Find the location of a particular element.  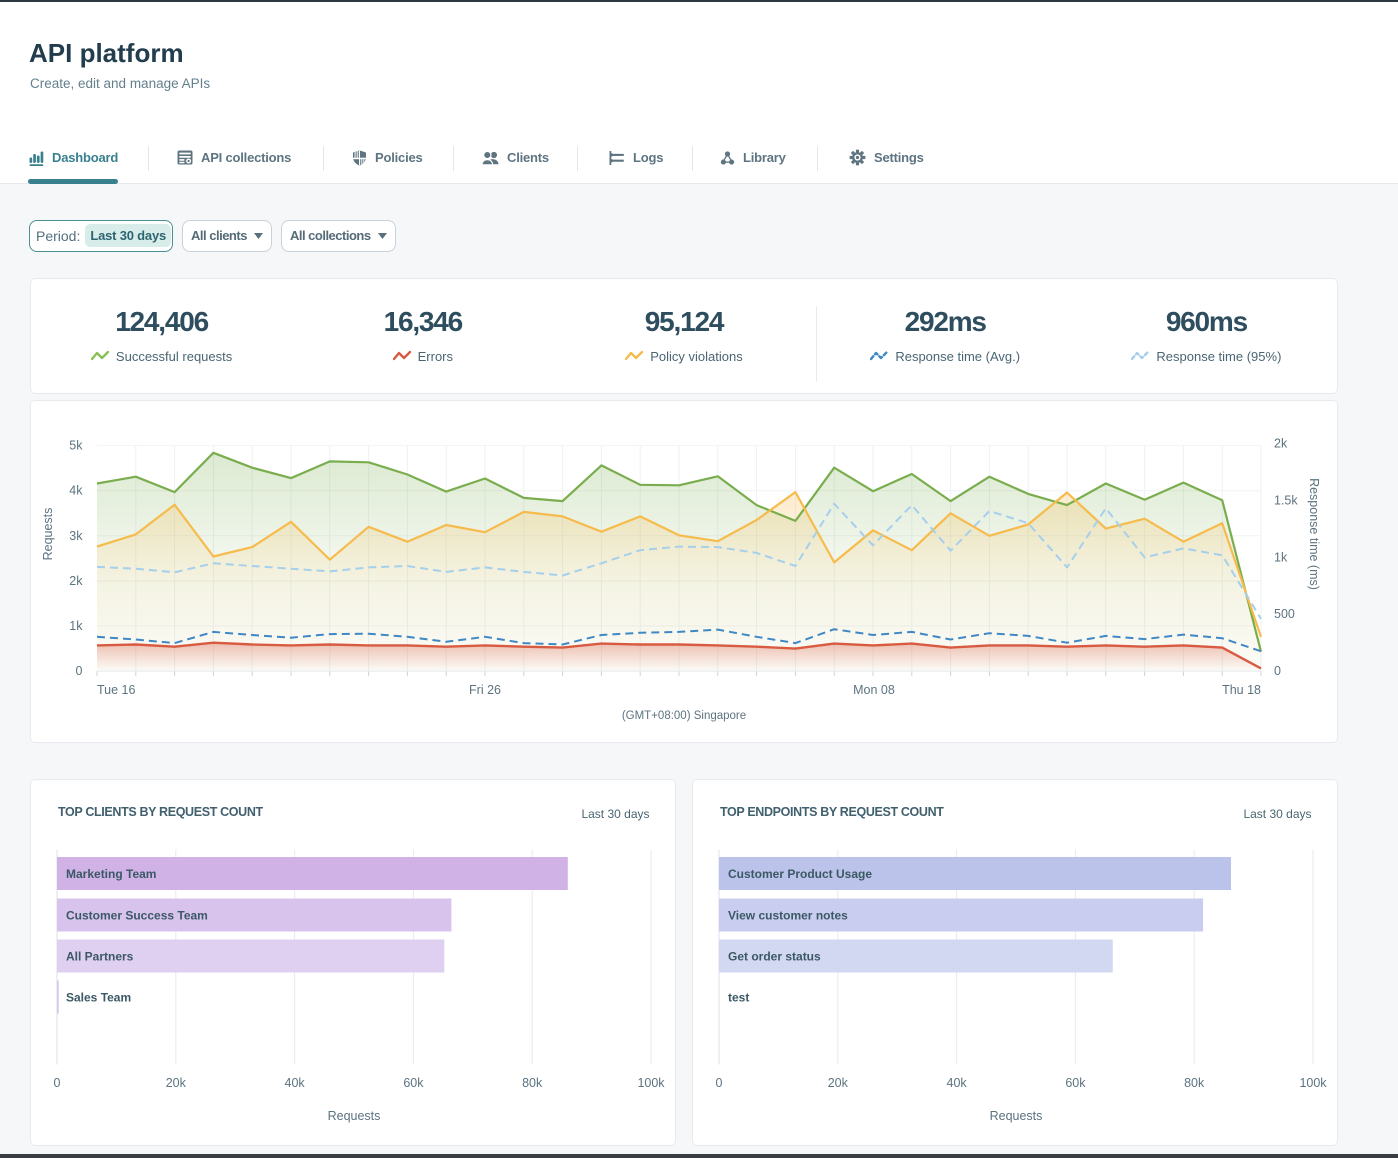

svg-text: Tue 16 is located at coordinates (116, 690).